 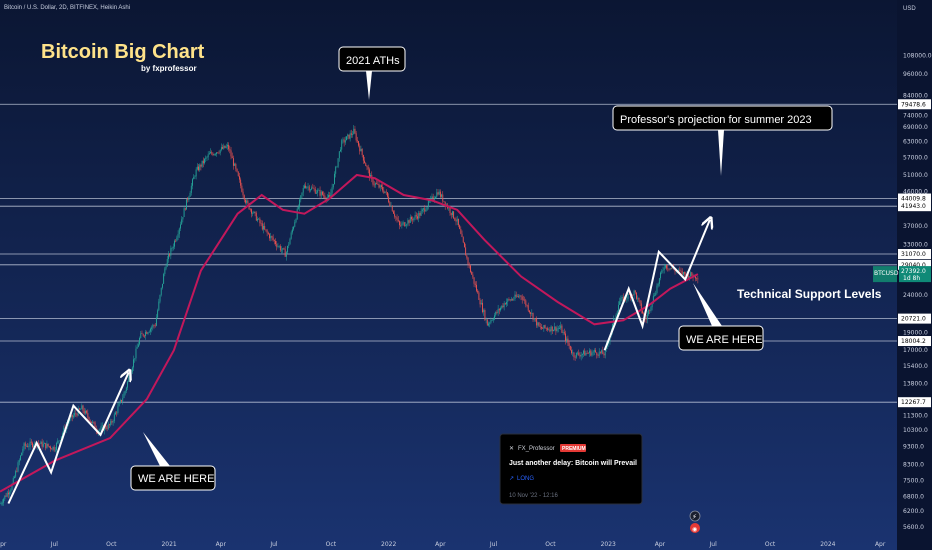 I want to click on post-headline: Just another delay: Bitcoin will Prevail, so click(x=573, y=463).